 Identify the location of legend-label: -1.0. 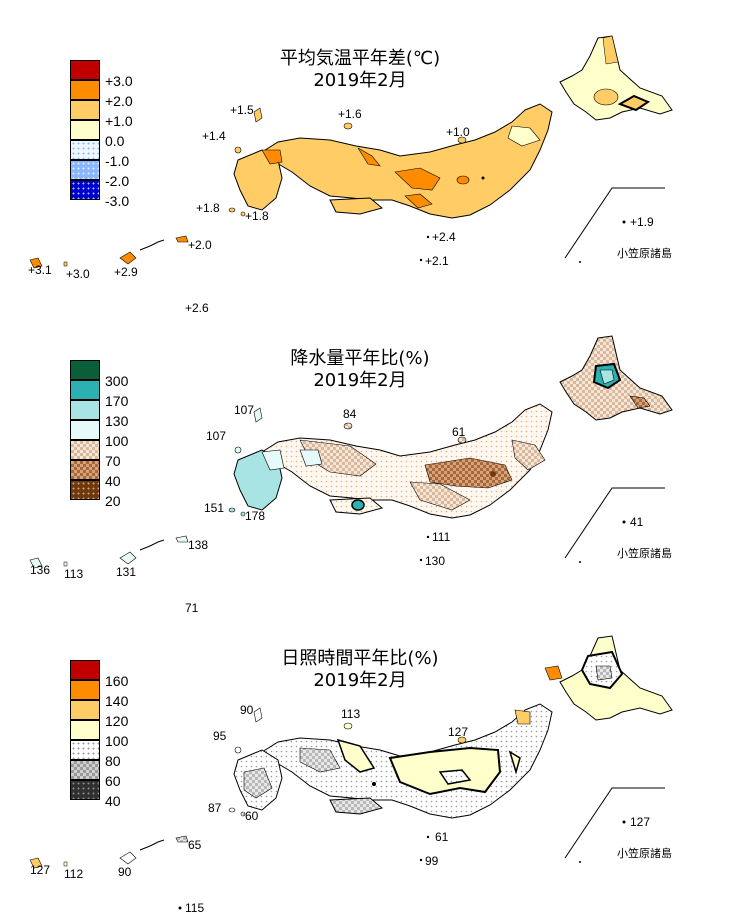
(117, 161).